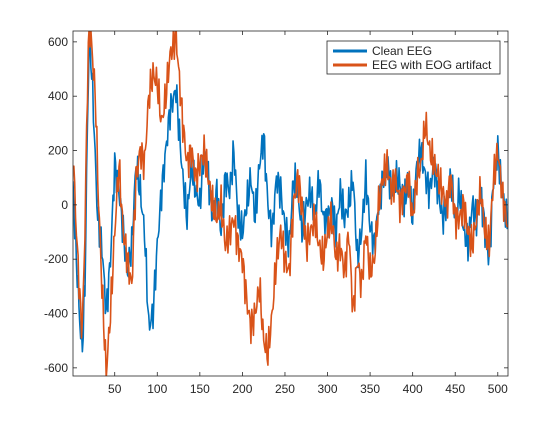 The image size is (560, 425). What do you see at coordinates (58, 42) in the screenshot?
I see `y-tick-label: 600` at bounding box center [58, 42].